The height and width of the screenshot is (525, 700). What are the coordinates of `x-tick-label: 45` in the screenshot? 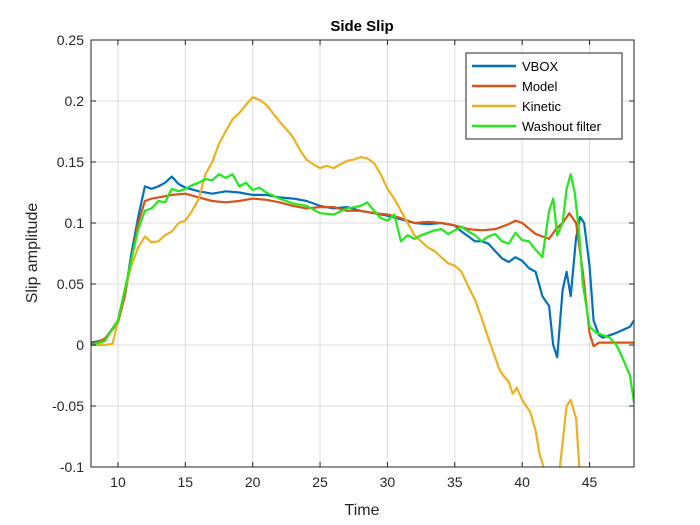 It's located at (590, 482).